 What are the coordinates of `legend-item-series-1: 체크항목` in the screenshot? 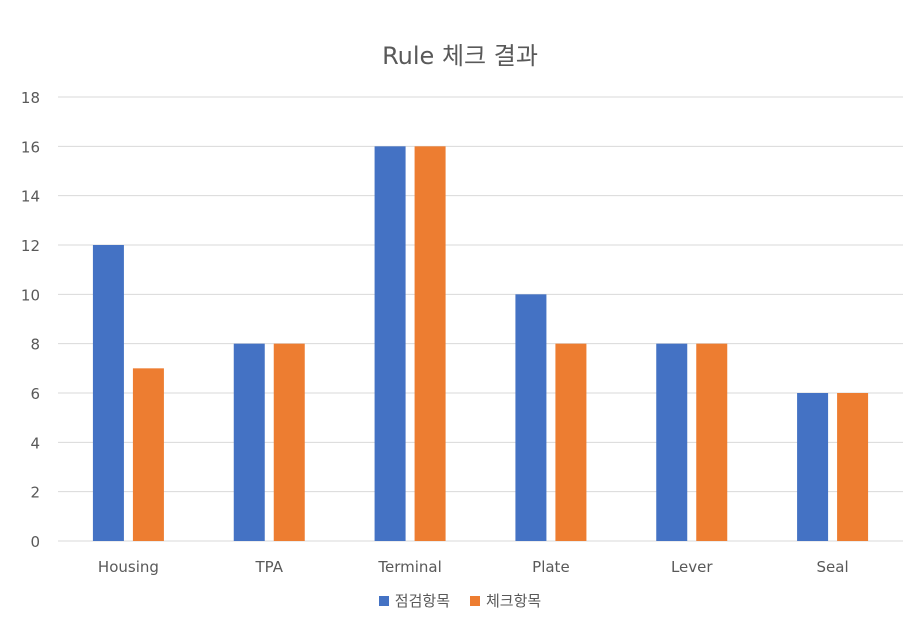 It's located at (505, 600).